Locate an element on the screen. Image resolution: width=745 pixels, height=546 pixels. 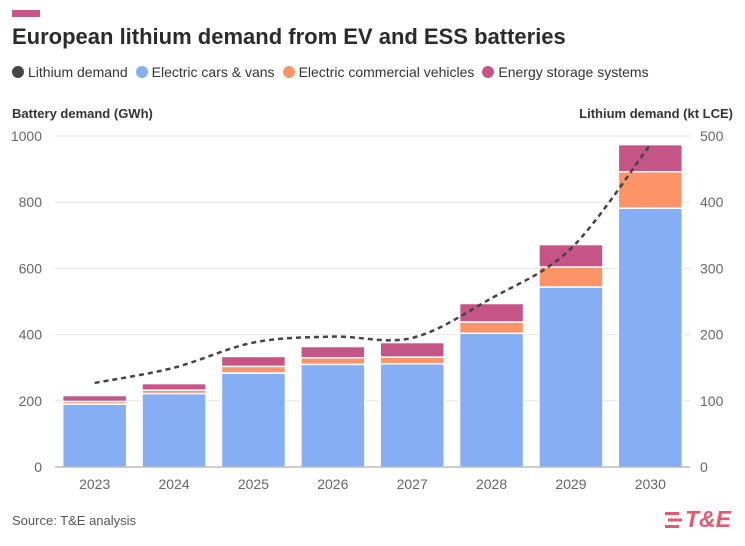
legend-item-lithium-demand: Lithium demand is located at coordinates (70, 72).